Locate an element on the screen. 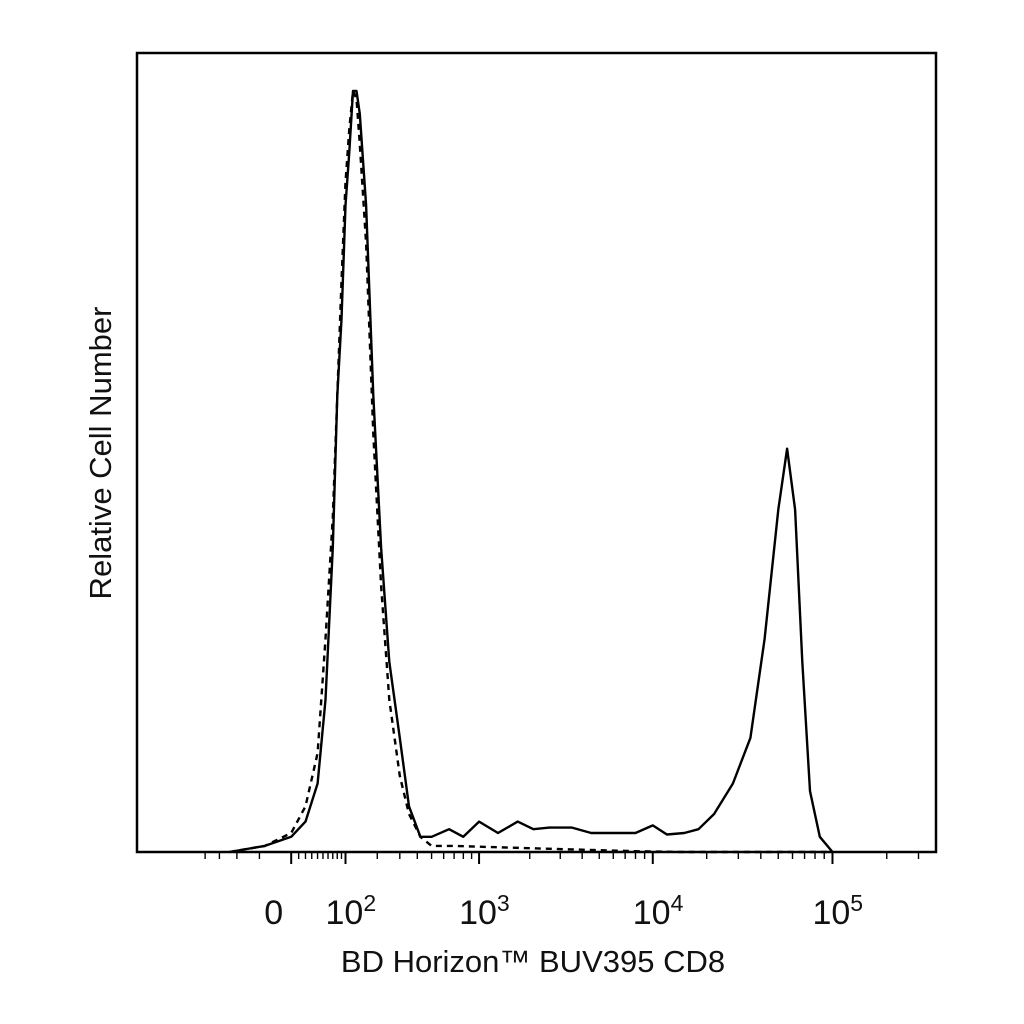  y-axis-title: Relative Cell Number is located at coordinates (100, 453).